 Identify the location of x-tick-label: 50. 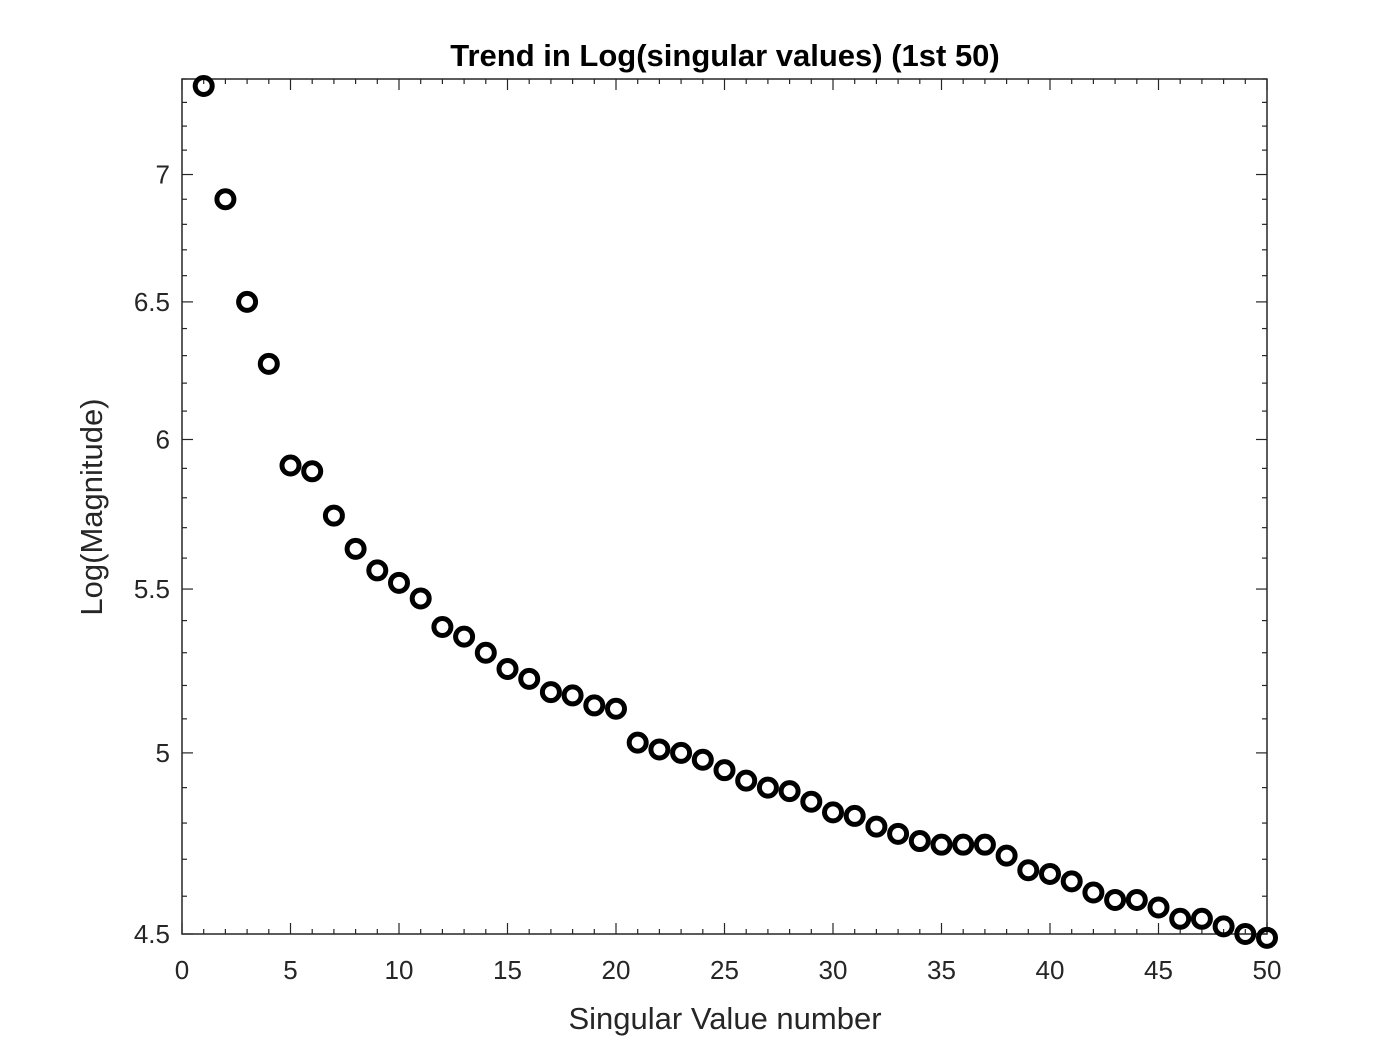
(1267, 970).